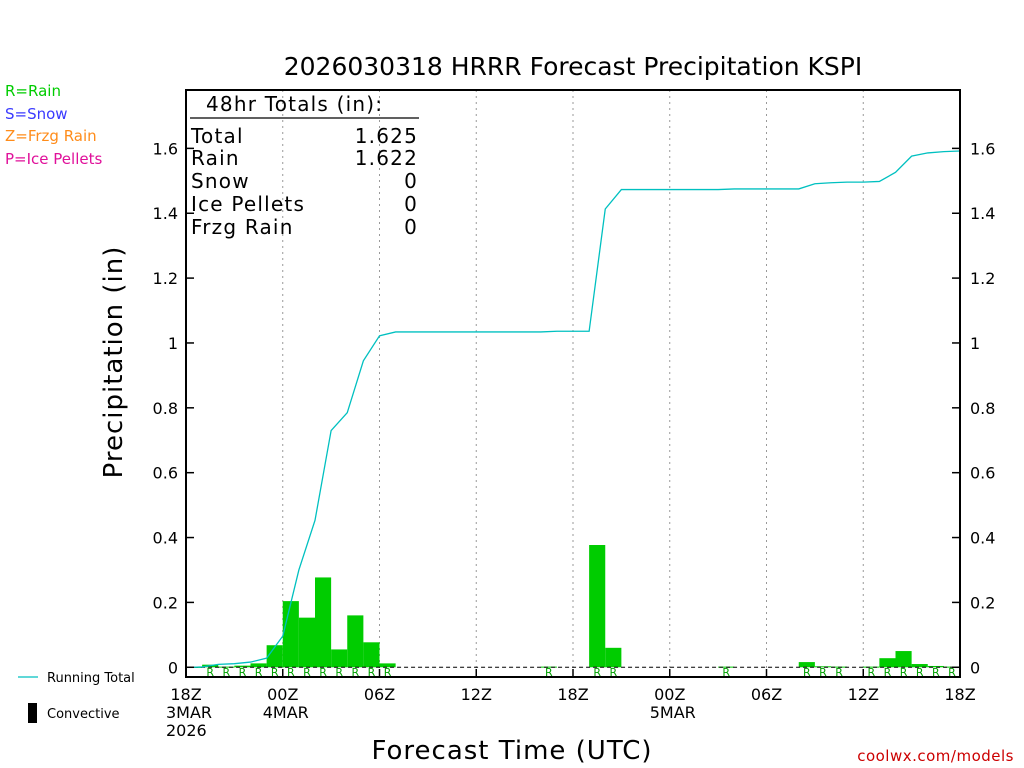  What do you see at coordinates (165, 213) in the screenshot?
I see `y-tick-label-left-7: 1.4` at bounding box center [165, 213].